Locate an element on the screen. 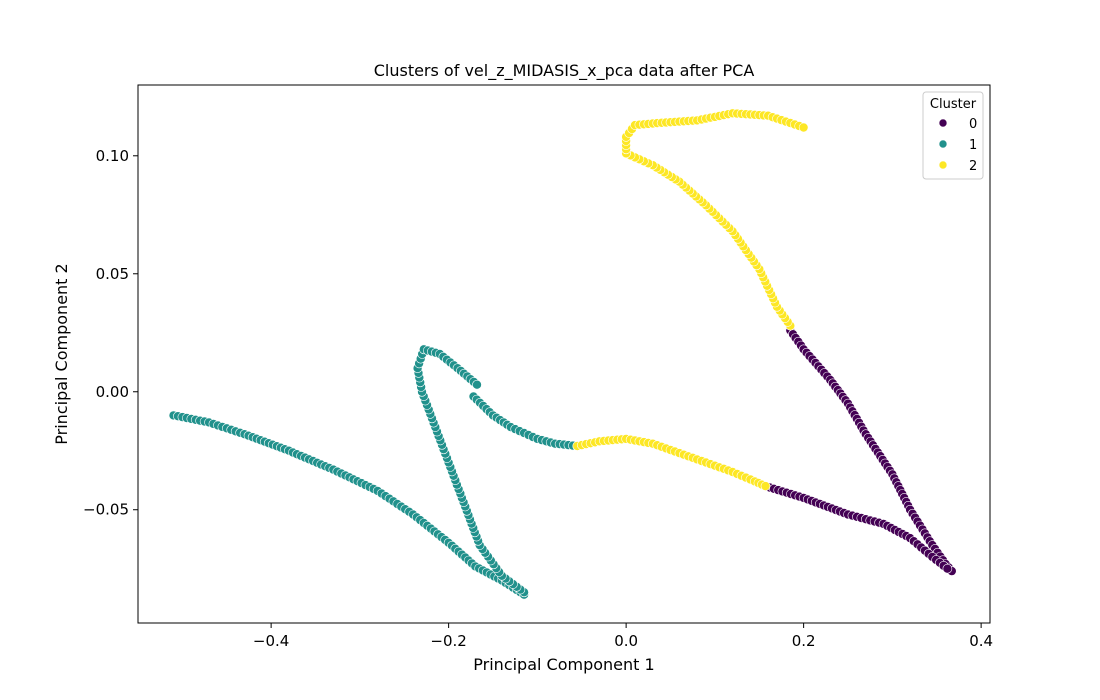 This screenshot has width=1100, height=700. y-axis-label: Principal Component 2 is located at coordinates (61, 353).